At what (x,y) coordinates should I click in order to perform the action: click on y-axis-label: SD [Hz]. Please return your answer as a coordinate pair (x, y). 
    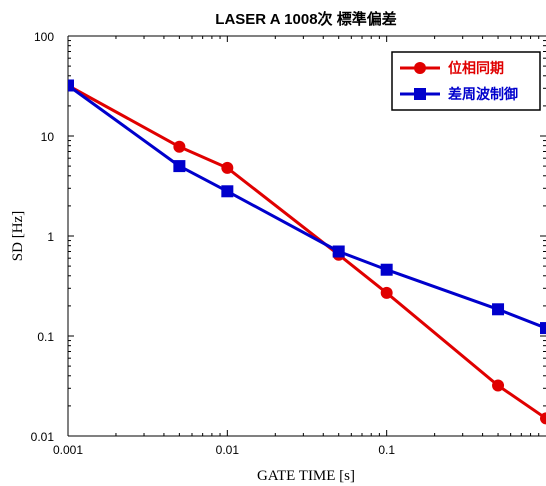
    Looking at the image, I should click on (18, 236).